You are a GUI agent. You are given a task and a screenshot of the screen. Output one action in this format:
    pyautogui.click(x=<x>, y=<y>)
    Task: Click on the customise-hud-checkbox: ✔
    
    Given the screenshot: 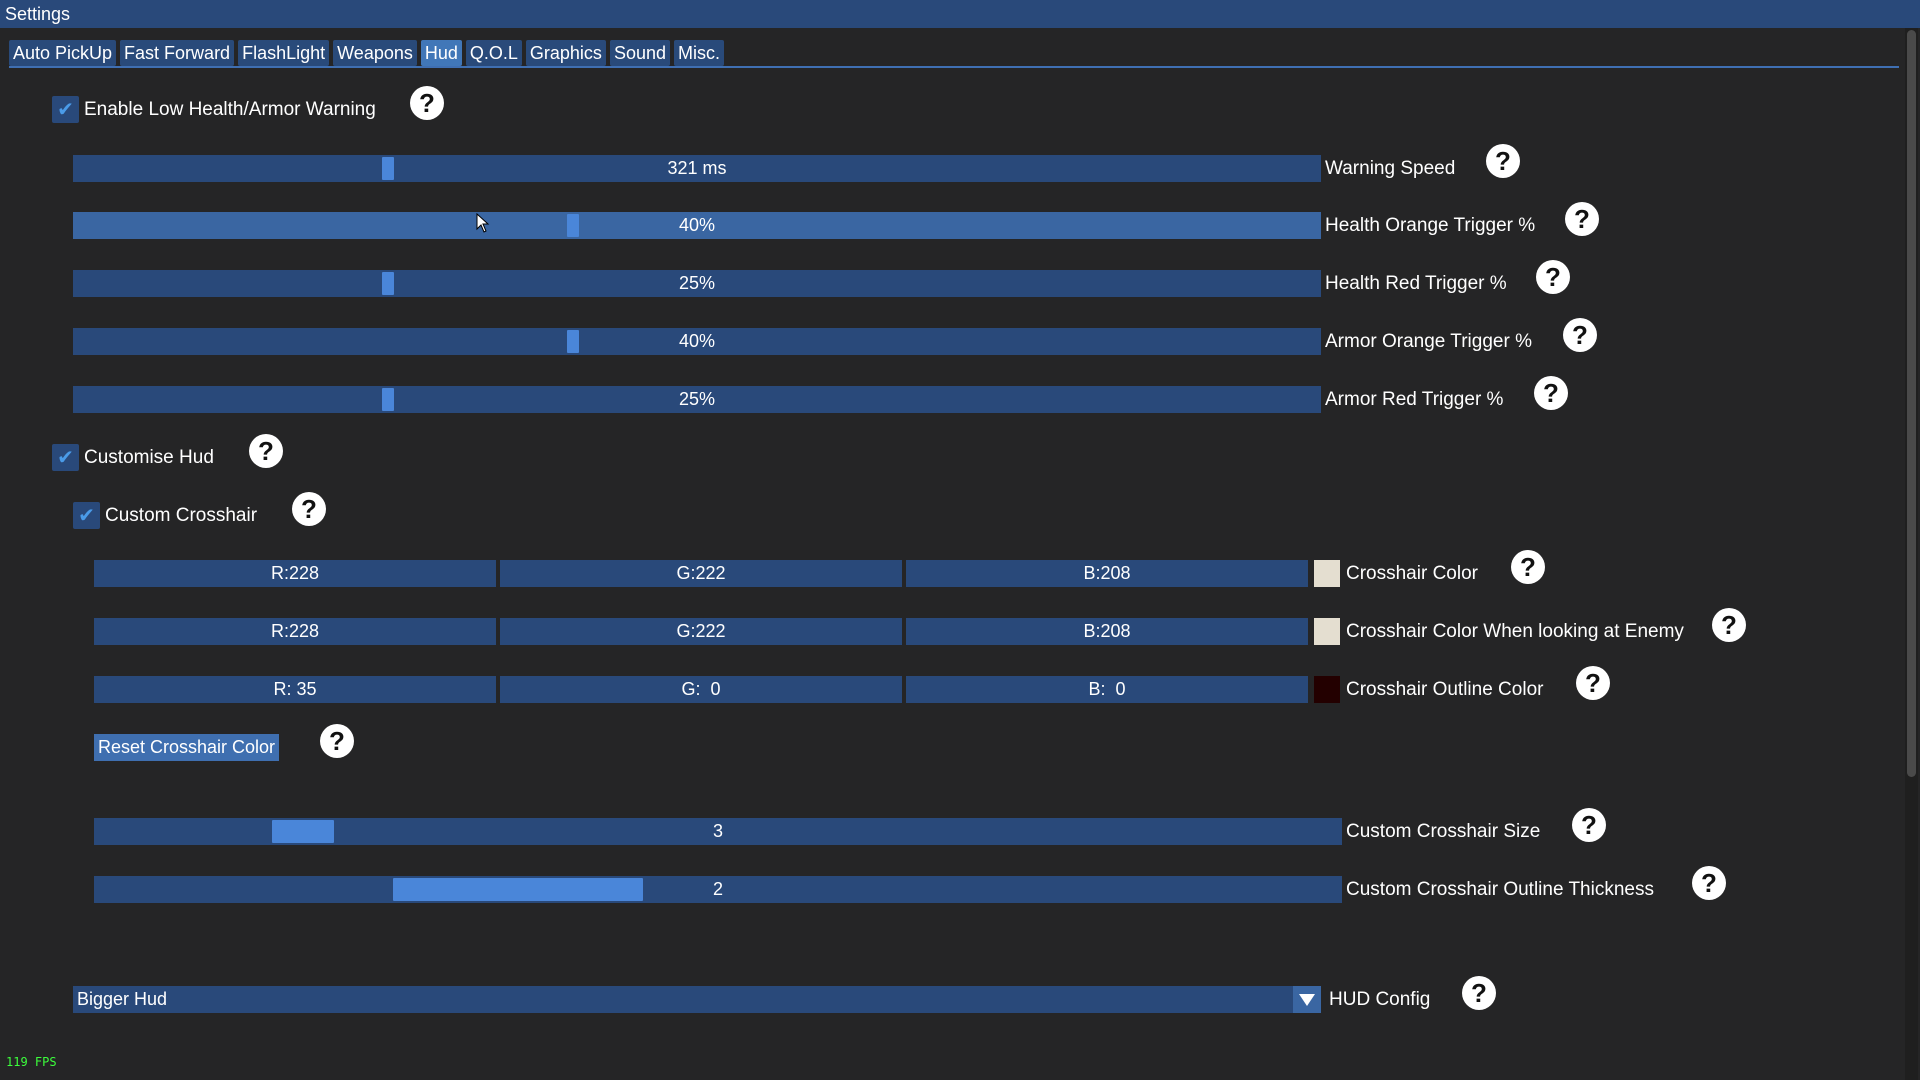 What is the action you would take?
    pyautogui.click(x=65, y=457)
    